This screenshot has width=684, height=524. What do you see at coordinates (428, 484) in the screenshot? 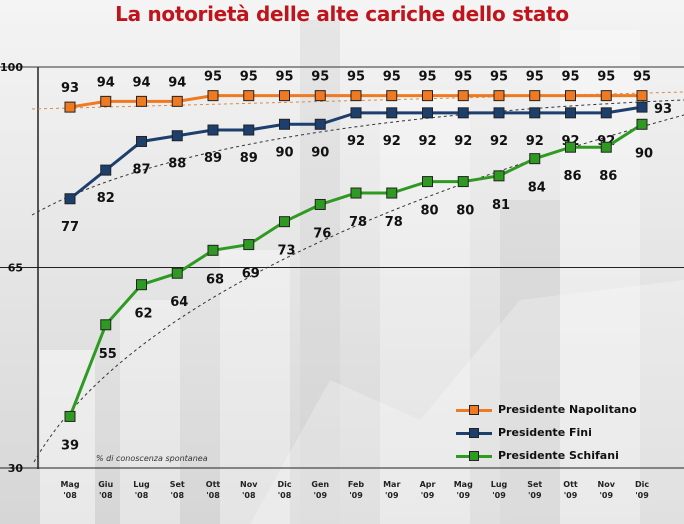
I see `x-tick-label: Apr` at bounding box center [428, 484].